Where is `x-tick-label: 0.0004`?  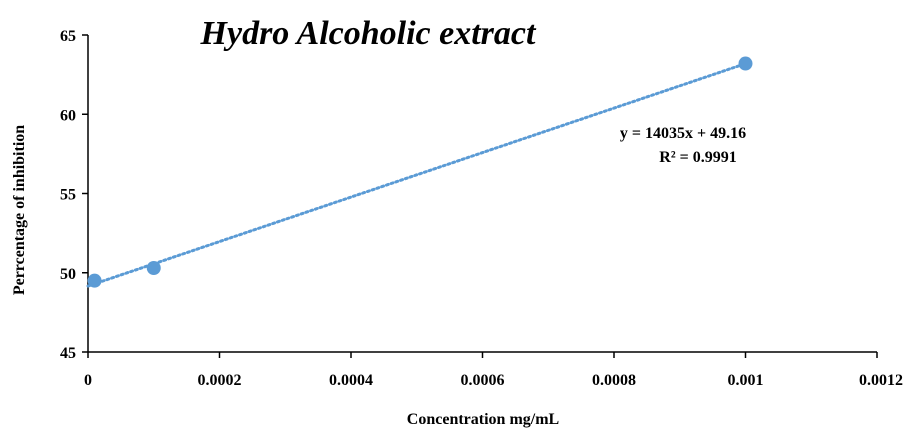
x-tick-label: 0.0004 is located at coordinates (351, 380).